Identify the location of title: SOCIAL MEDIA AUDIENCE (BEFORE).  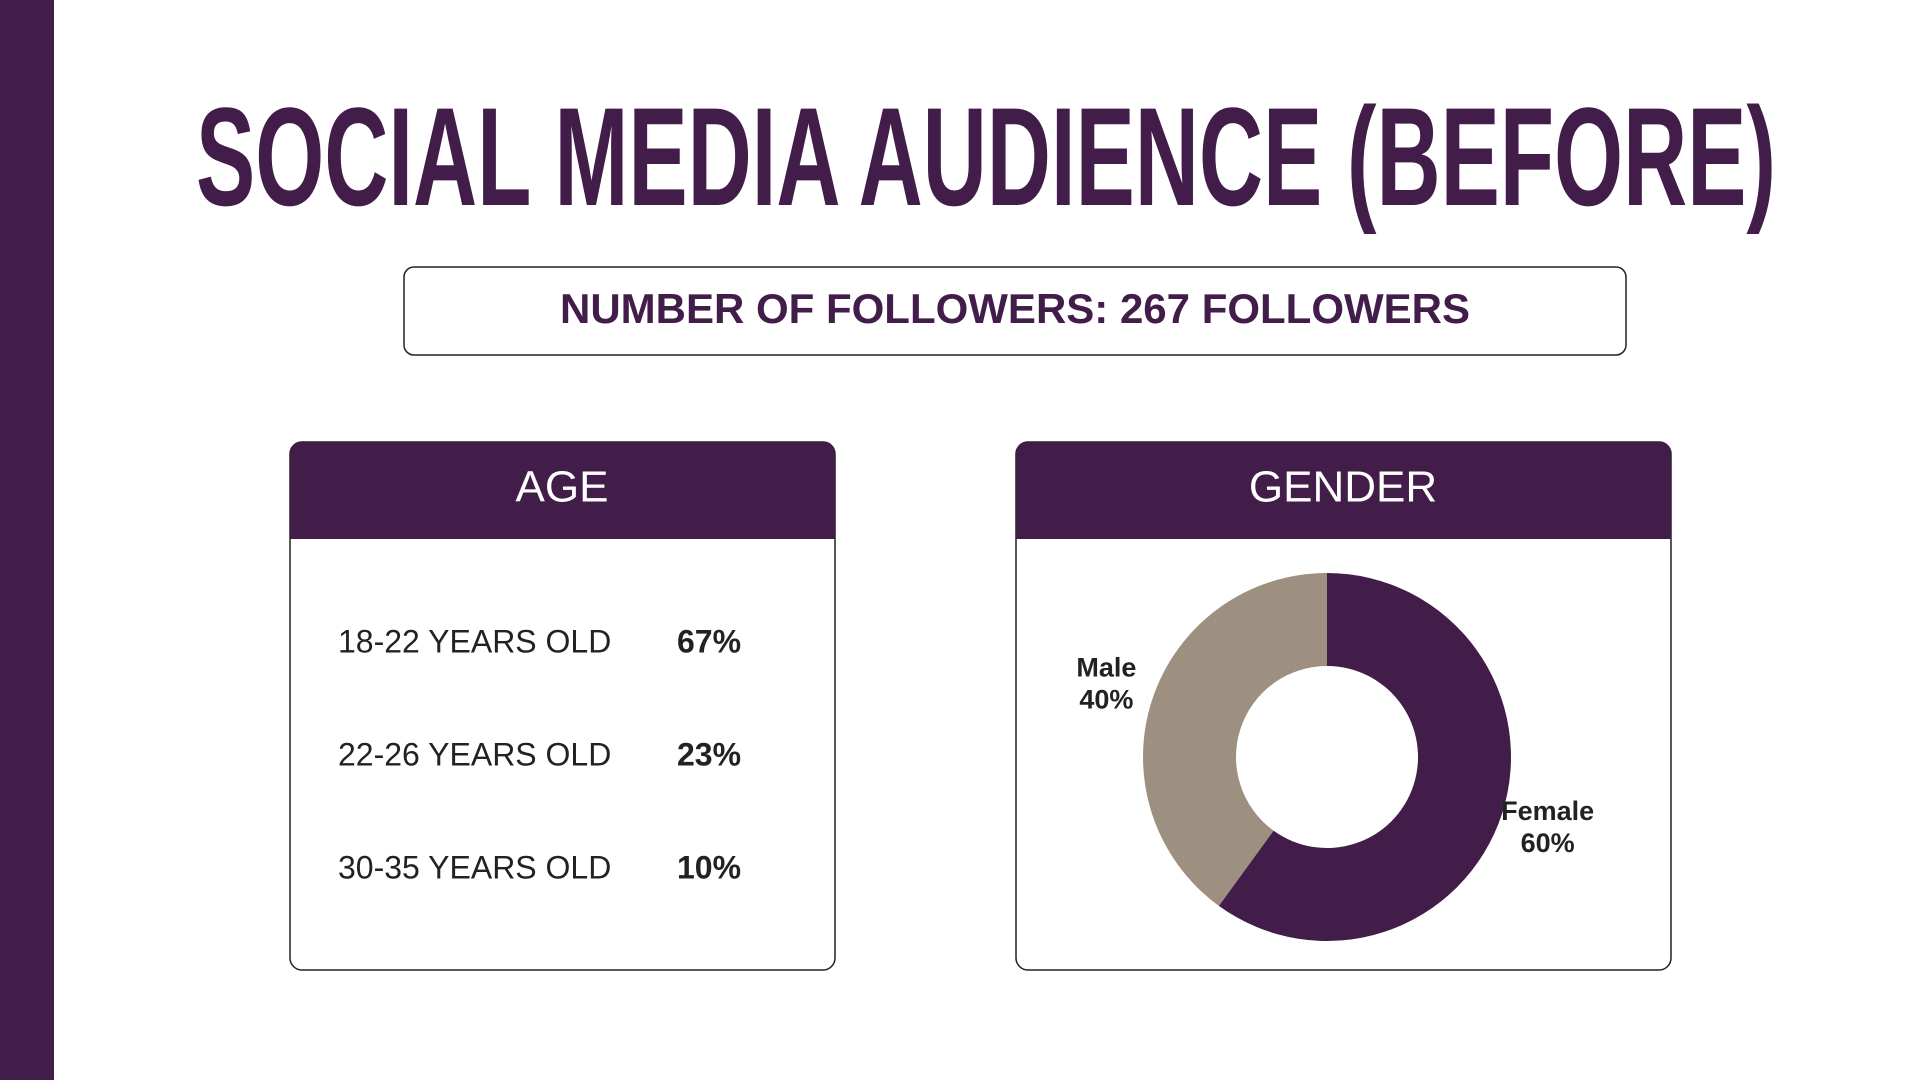
(986, 156).